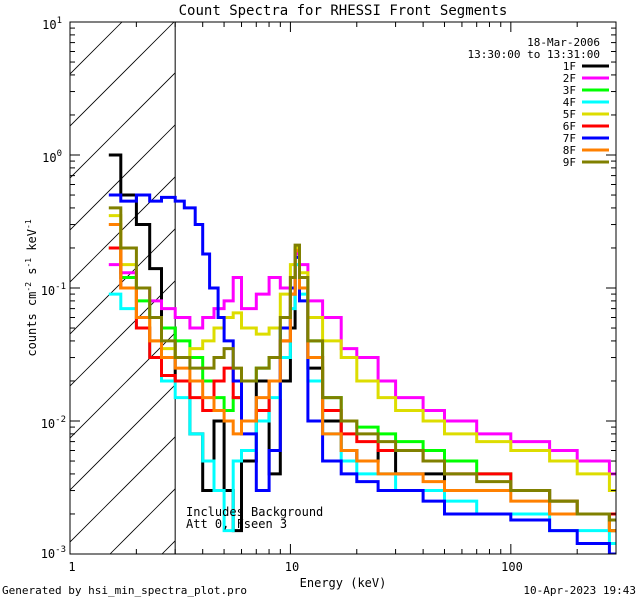  Describe the element at coordinates (569, 138) in the screenshot. I see `legend-label-7f: 7F` at that location.